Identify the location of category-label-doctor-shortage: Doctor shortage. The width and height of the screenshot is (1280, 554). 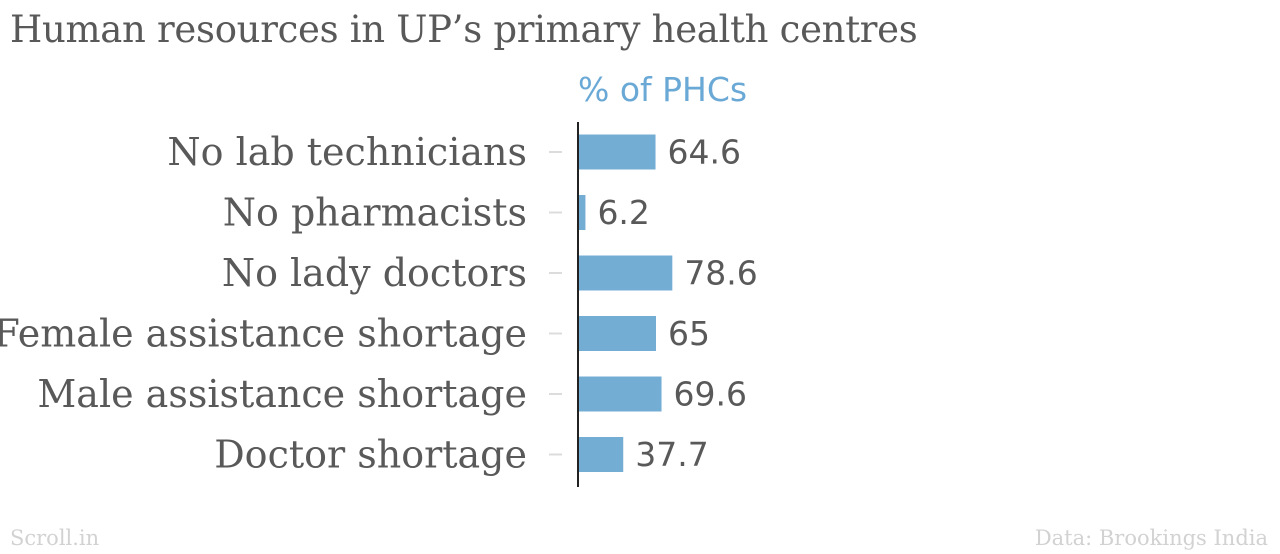
(370, 455).